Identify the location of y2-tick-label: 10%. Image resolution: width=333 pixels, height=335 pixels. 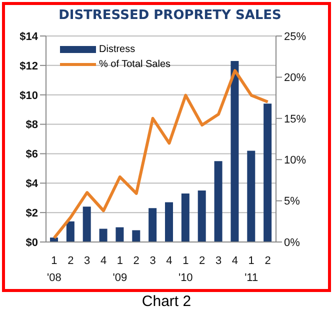
(295, 160).